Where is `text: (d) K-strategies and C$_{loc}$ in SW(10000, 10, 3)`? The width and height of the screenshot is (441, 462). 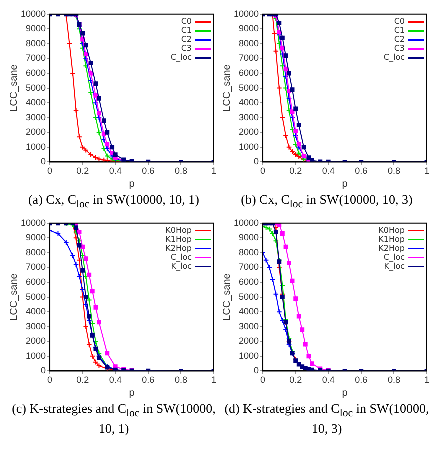 text: (d) K-strategies and C$_{loc}$ in SW(10000, 10, 3) is located at coordinates (327, 418).